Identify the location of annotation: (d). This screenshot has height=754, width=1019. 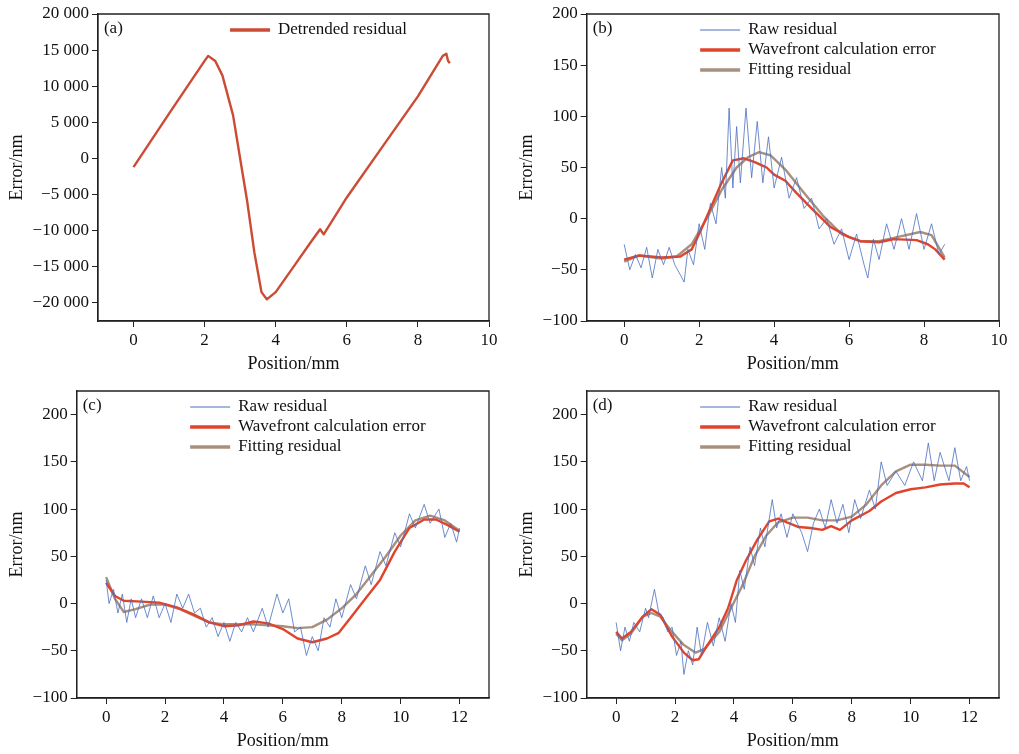
(602, 404).